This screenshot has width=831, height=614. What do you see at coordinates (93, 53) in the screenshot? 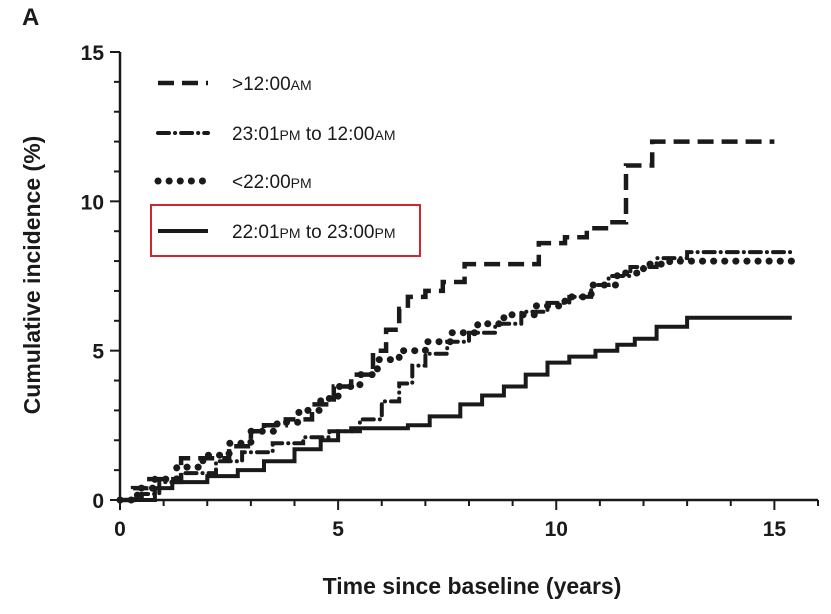
I see `y-tick-label: 15` at bounding box center [93, 53].